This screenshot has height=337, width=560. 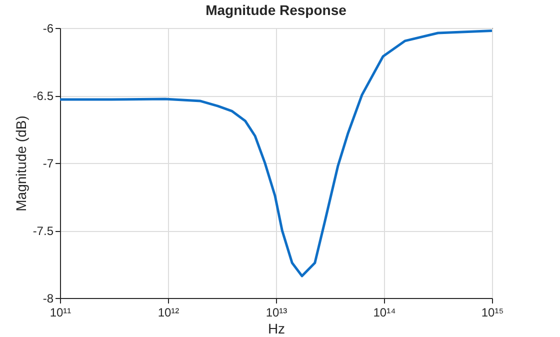 What do you see at coordinates (48, 29) in the screenshot?
I see `y-tick-label: -6` at bounding box center [48, 29].